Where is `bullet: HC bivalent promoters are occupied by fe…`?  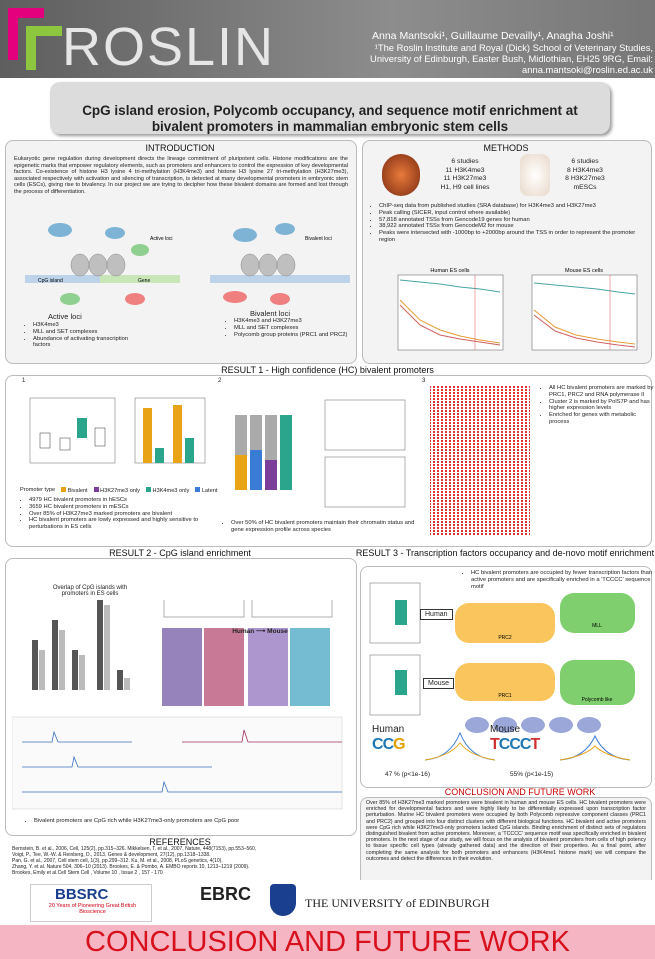
bullet: HC bivalent promoters are occupied by fe… is located at coordinates (563, 580).